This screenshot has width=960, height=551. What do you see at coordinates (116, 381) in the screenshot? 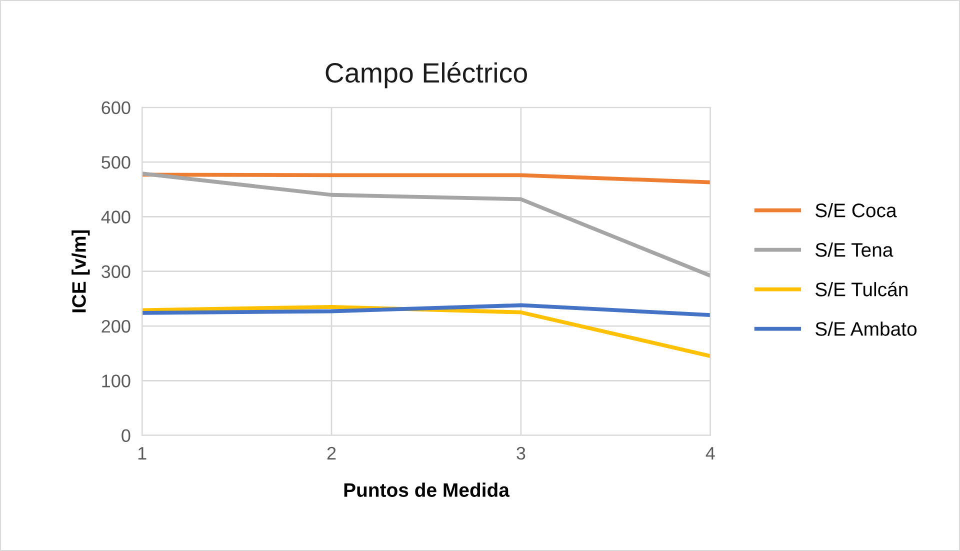
I see `y-tick-label: 100` at bounding box center [116, 381].